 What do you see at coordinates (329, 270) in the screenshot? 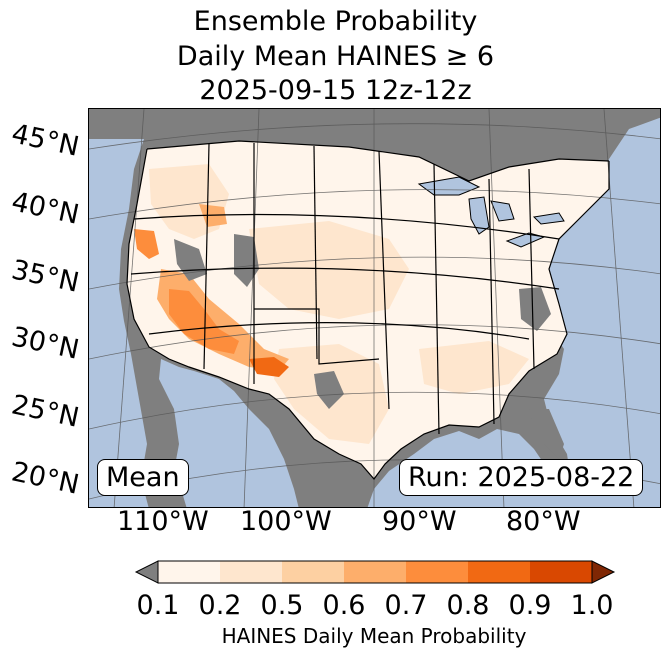
I see `prob-region-med-central` at bounding box center [329, 270].